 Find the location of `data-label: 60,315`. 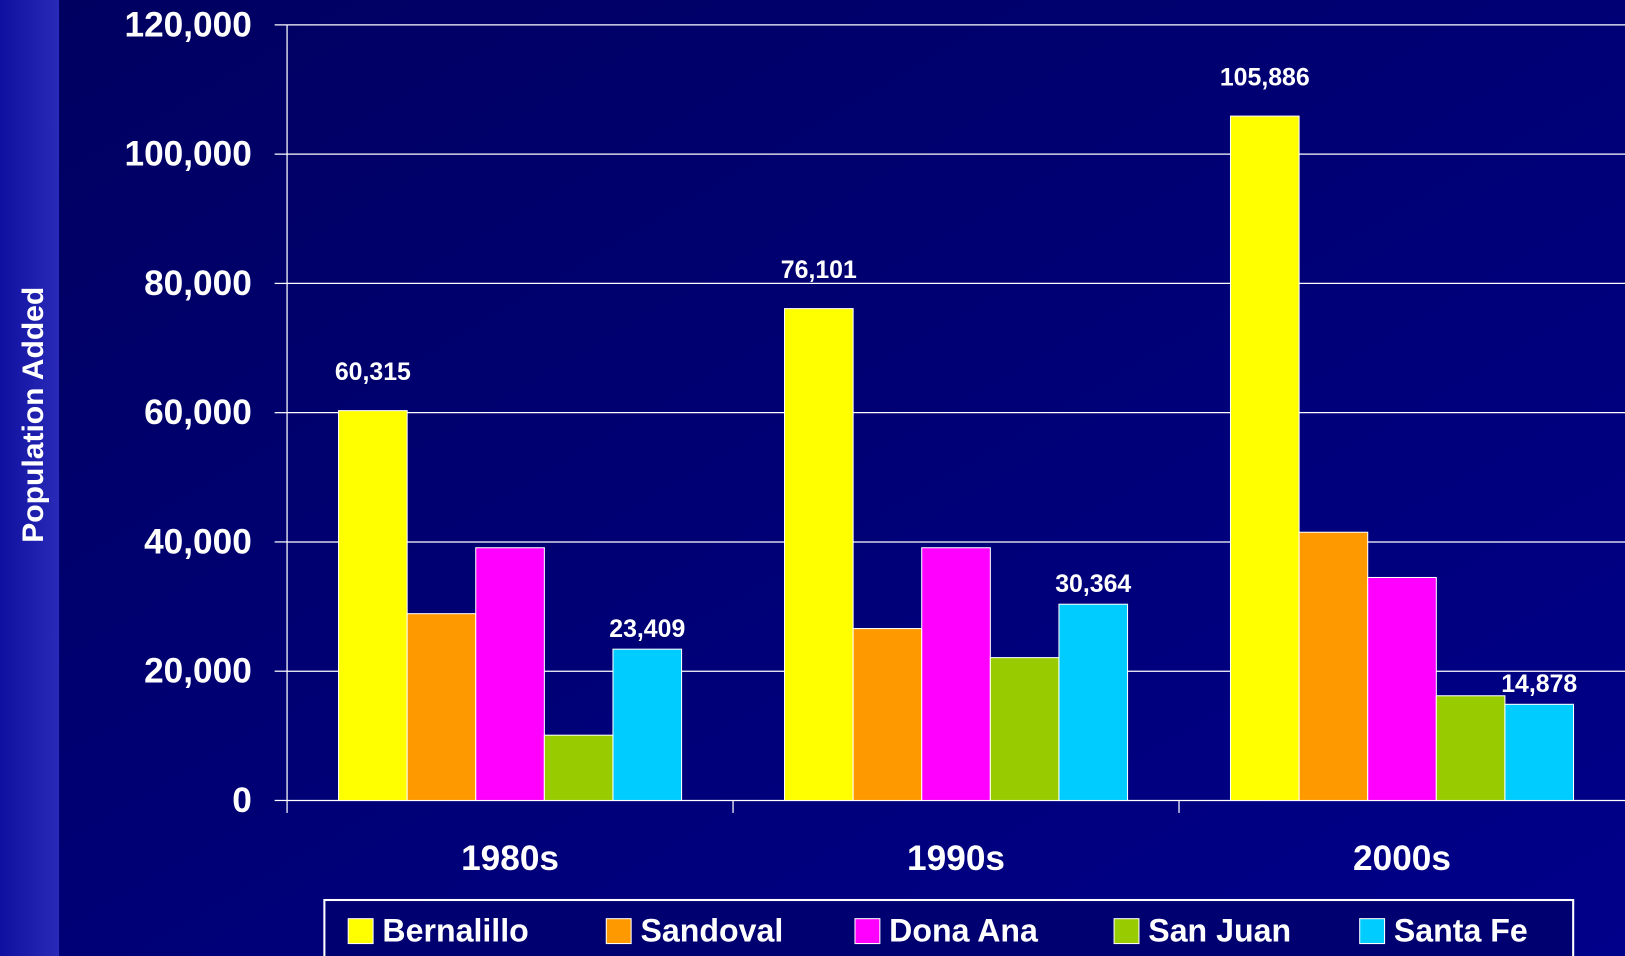

data-label: 60,315 is located at coordinates (373, 372).